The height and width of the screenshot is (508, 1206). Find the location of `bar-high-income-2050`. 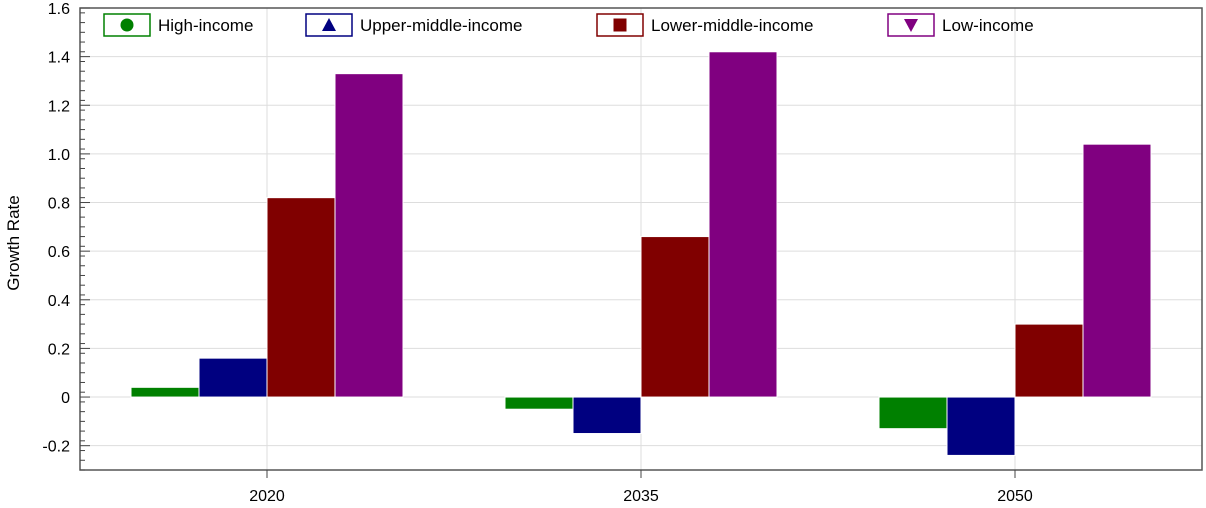

bar-high-income-2050 is located at coordinates (913, 413).